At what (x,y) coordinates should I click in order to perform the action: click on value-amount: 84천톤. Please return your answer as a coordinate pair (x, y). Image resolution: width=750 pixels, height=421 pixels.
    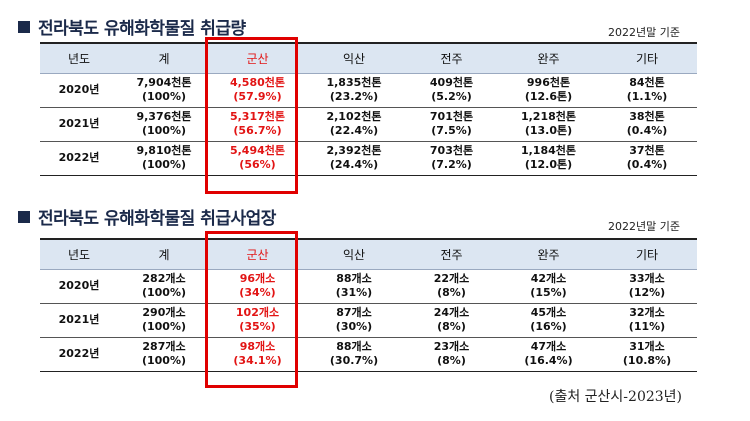
    Looking at the image, I should click on (647, 82).